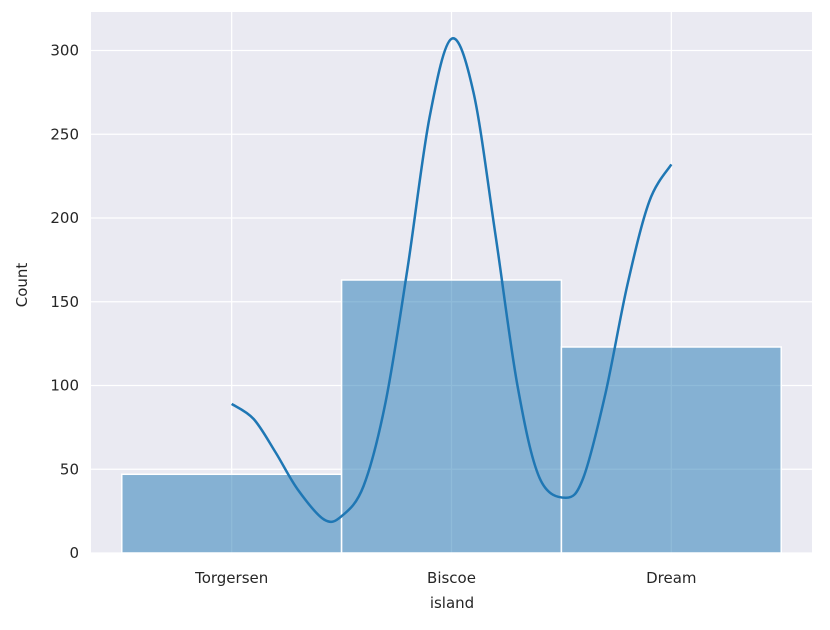  Describe the element at coordinates (74, 553) in the screenshot. I see `y-tick-label: 0` at that location.